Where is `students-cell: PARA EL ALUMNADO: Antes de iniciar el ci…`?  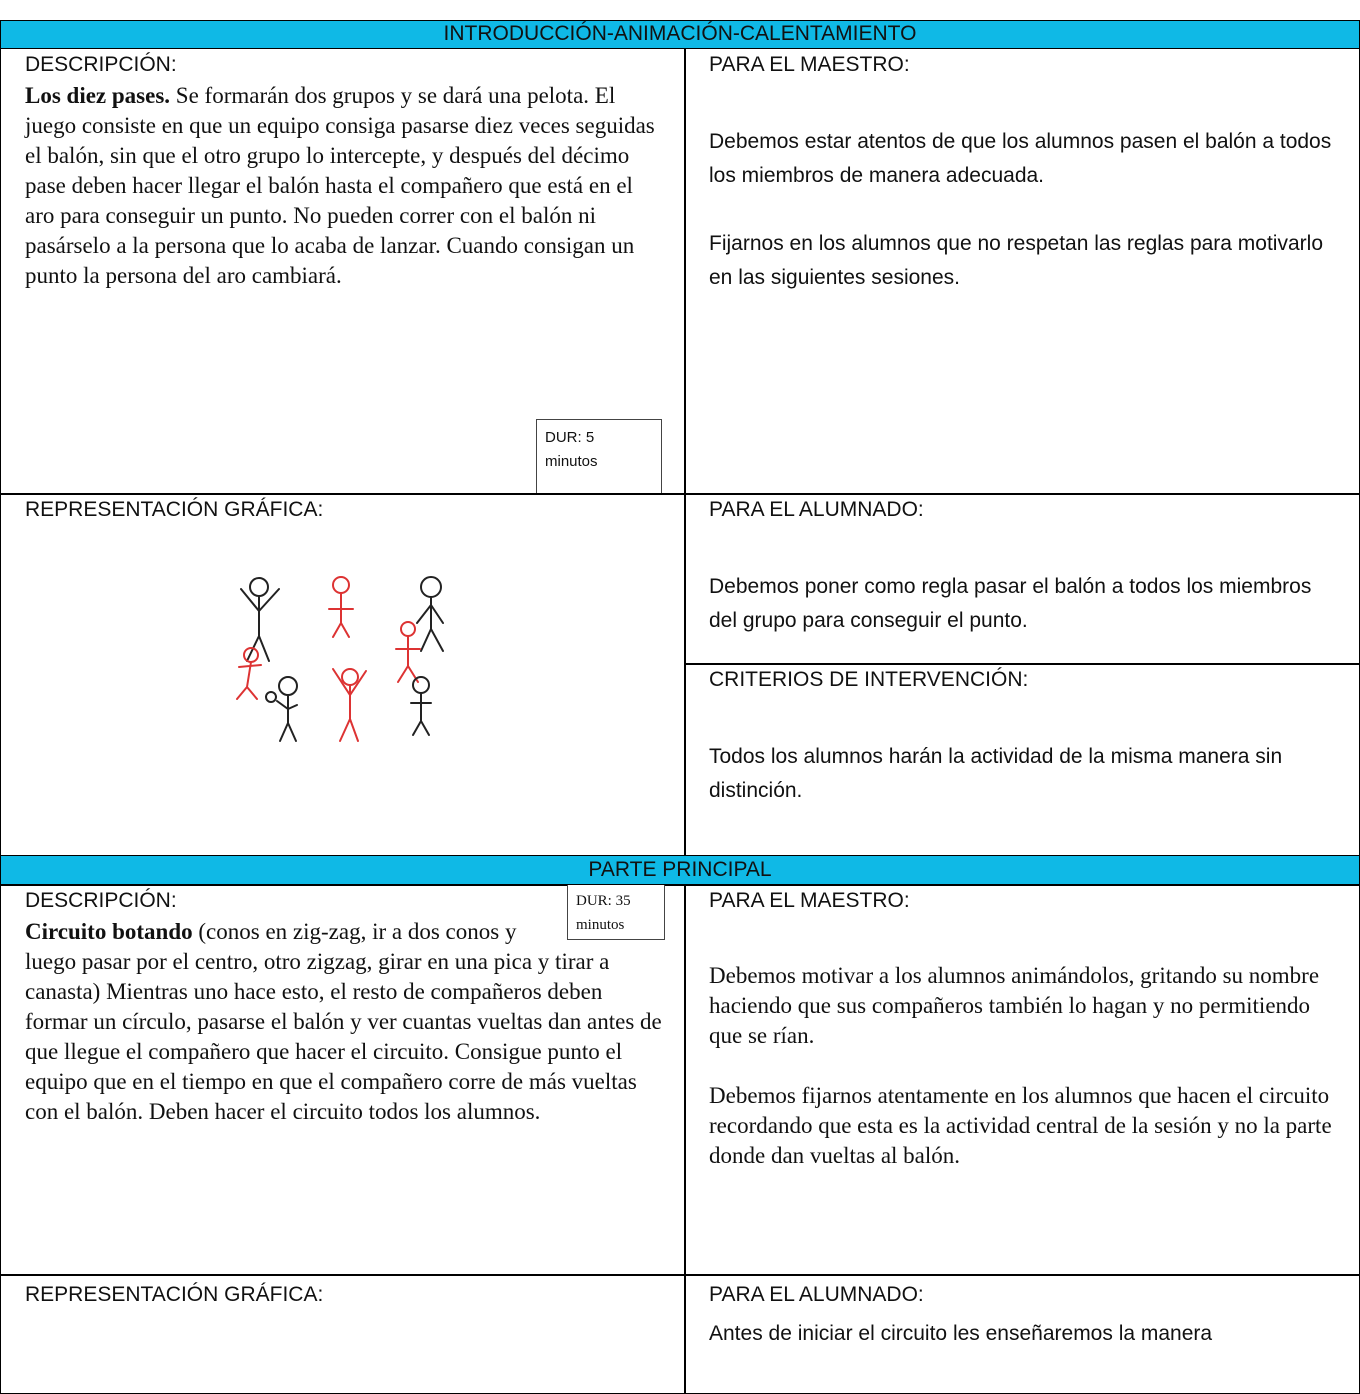
students-cell: PARA EL ALUMNADO: Antes de iniciar el ci… is located at coordinates (1022, 1334).